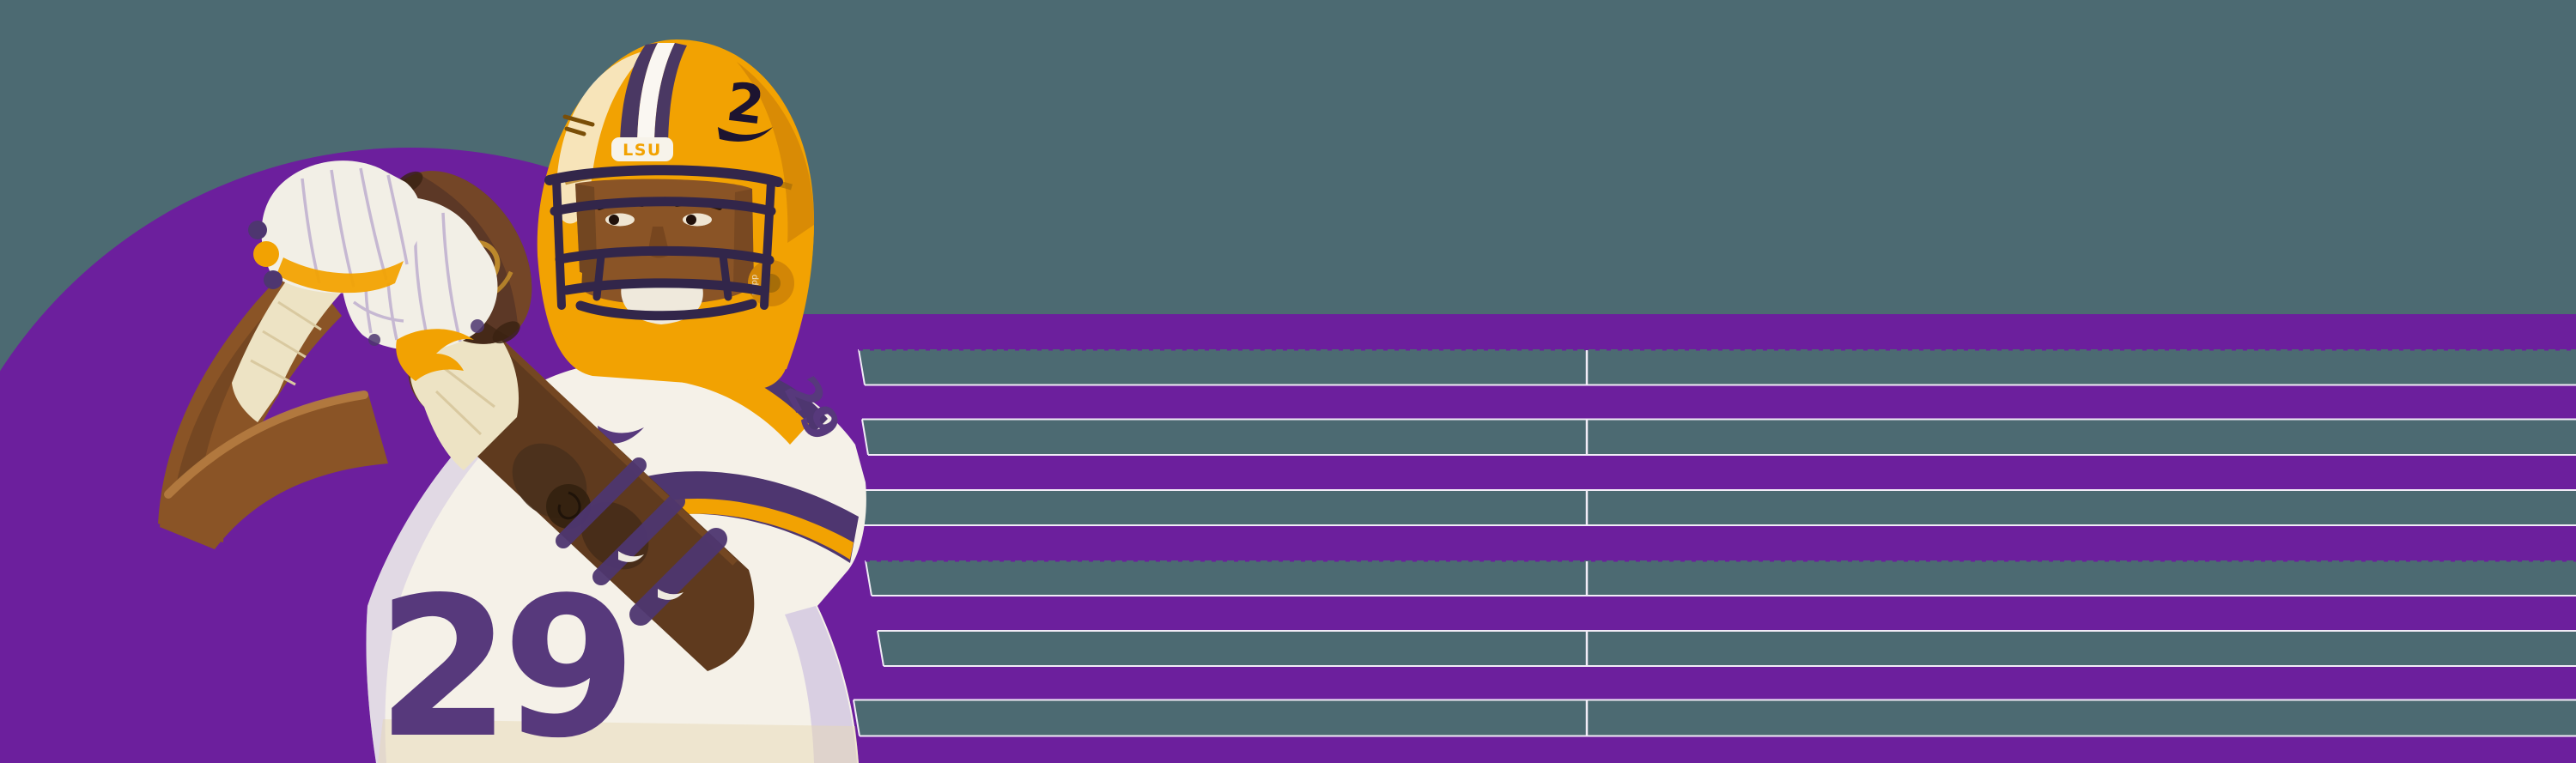 This screenshot has height=763, width=2576. I want to click on facemask, so click(663, 243).